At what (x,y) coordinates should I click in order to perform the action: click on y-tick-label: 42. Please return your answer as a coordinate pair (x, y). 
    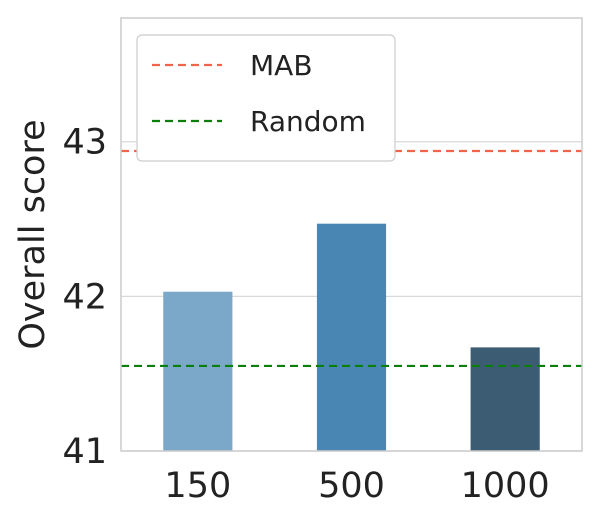
    Looking at the image, I should click on (84, 297).